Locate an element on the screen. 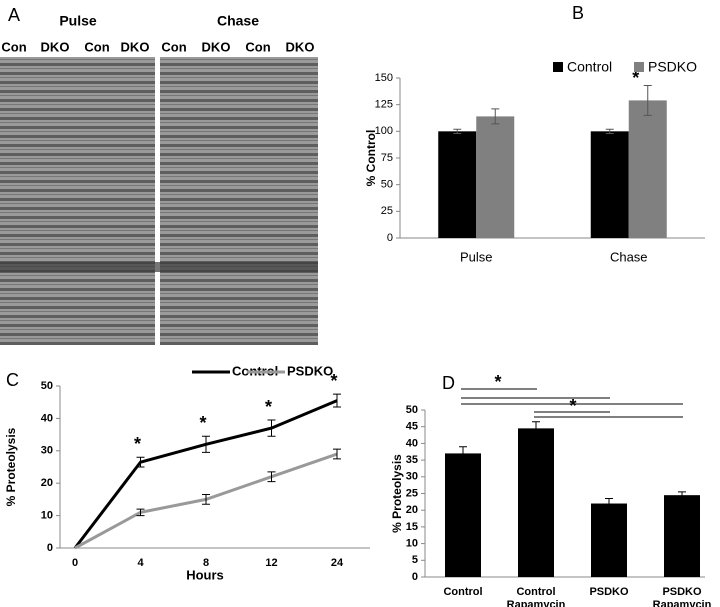  panel-label: C is located at coordinates (12, 380).